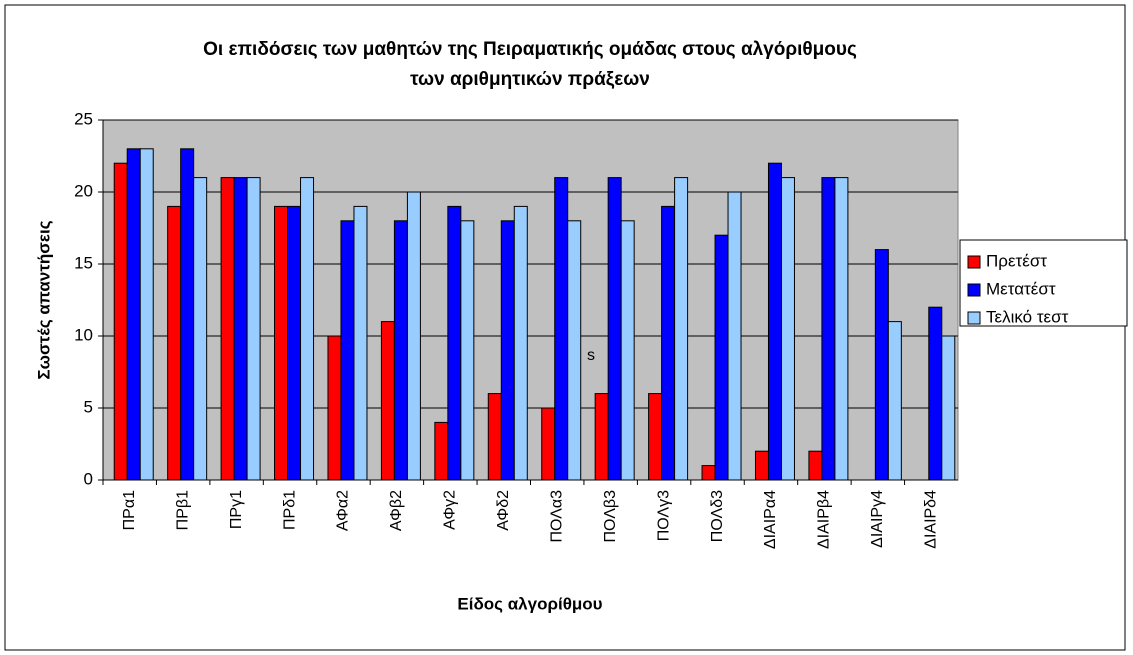 The image size is (1133, 655). I want to click on y-tick-label: 10, so click(83, 334).